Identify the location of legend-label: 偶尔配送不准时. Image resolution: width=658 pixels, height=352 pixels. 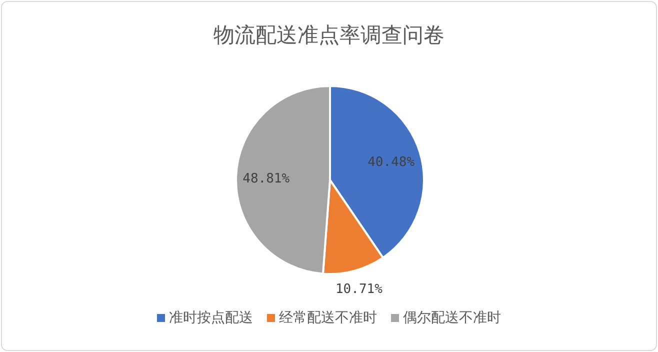
(452, 318).